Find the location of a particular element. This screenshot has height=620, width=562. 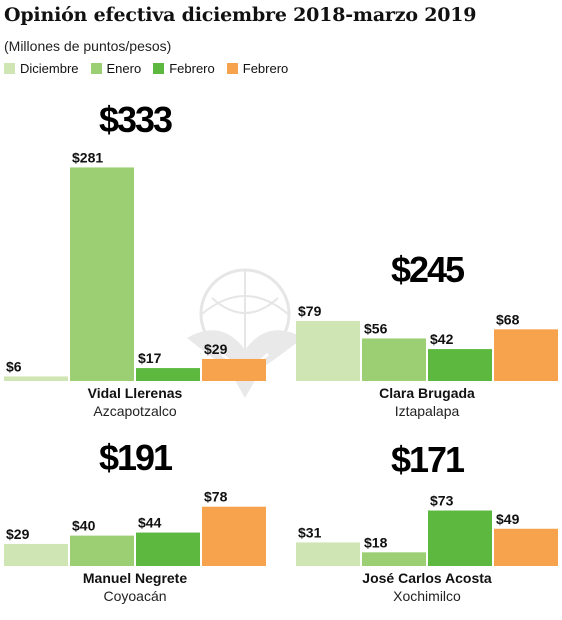

candidate-name: Manuel Negrete is located at coordinates (135, 578).